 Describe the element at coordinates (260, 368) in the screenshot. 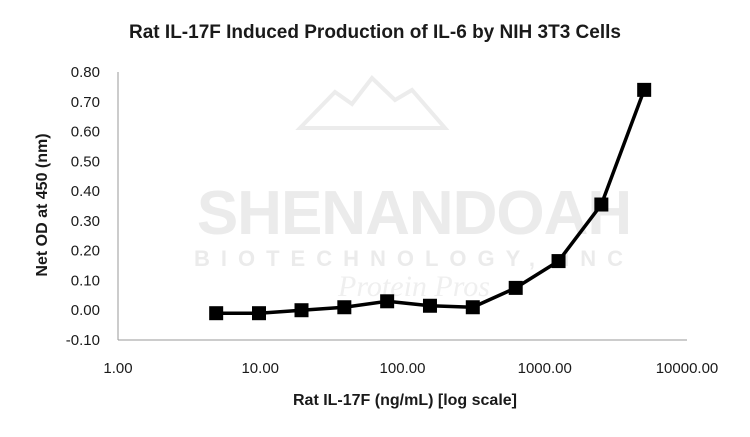

I see `x-tick-label: 10.00` at that location.